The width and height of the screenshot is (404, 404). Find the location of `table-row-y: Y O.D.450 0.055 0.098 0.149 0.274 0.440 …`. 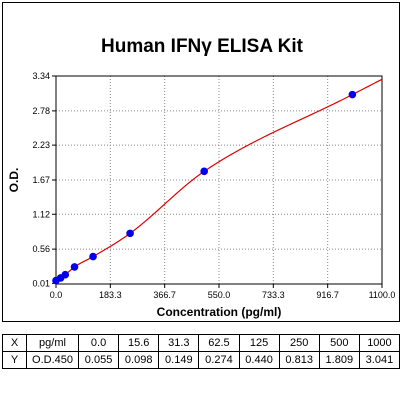

table-row-y: Y O.D.450 0.055 0.098 0.149 0.274 0.440 … is located at coordinates (201, 360).